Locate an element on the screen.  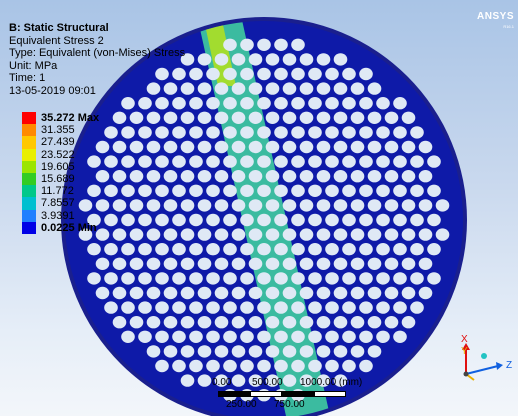
legend-label: 19.605 is located at coordinates (58, 166).